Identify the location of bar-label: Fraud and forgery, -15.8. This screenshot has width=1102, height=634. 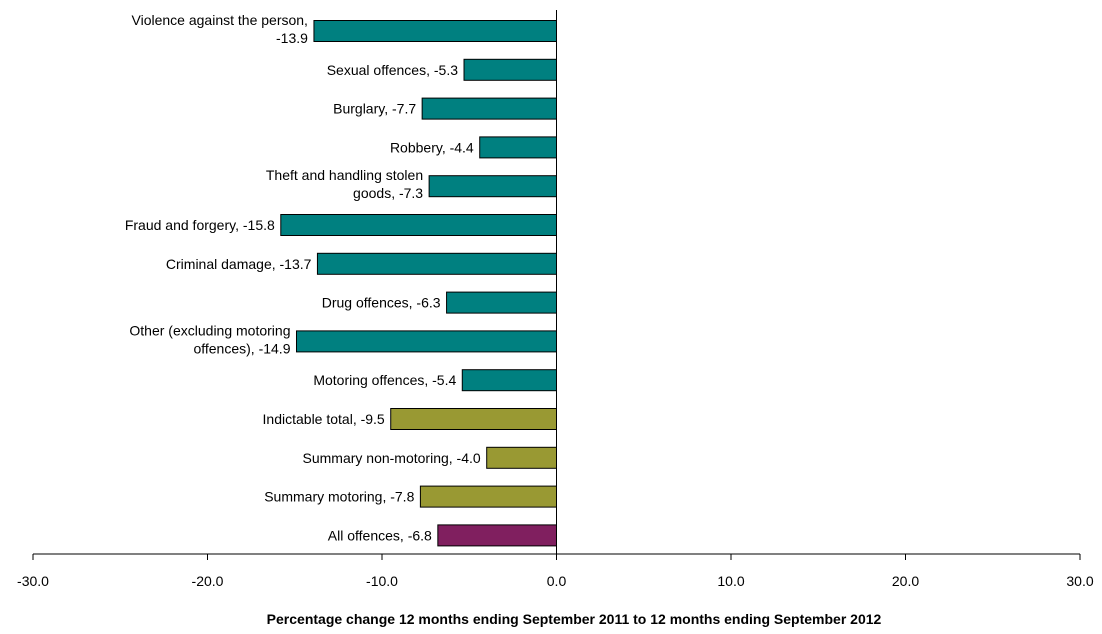
(200, 225).